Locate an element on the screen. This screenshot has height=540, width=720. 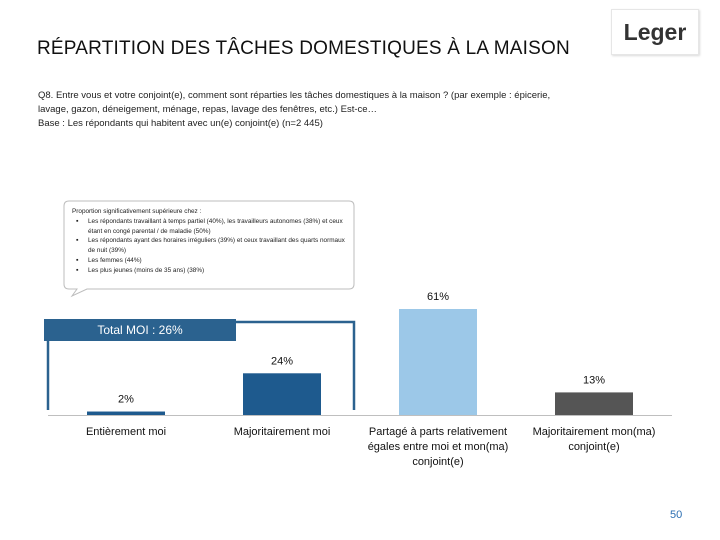
data-label: 24% is located at coordinates (282, 361).